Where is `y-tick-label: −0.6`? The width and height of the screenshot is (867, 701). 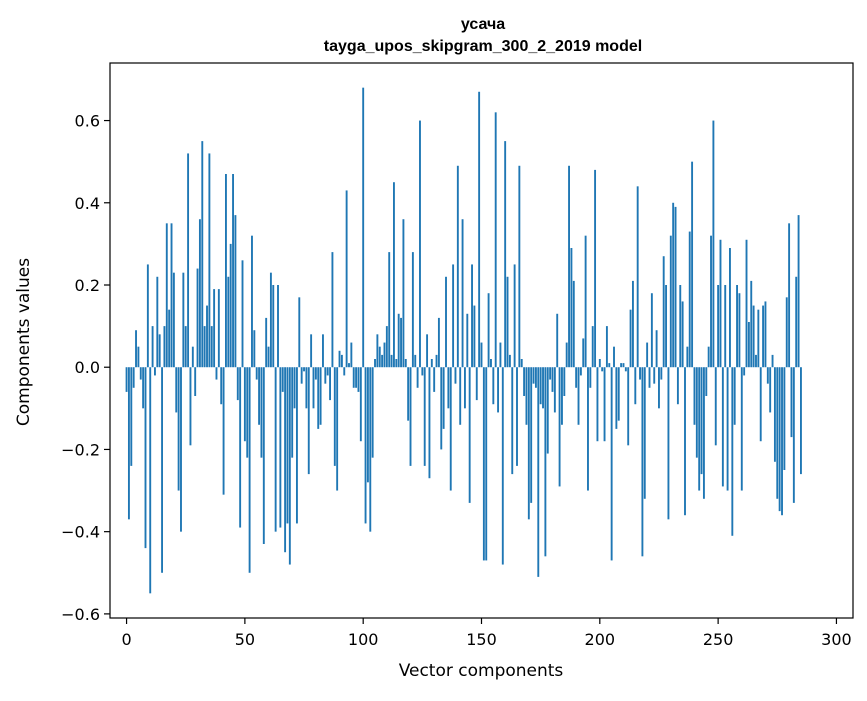
y-tick-label: −0.6 is located at coordinates (80, 614).